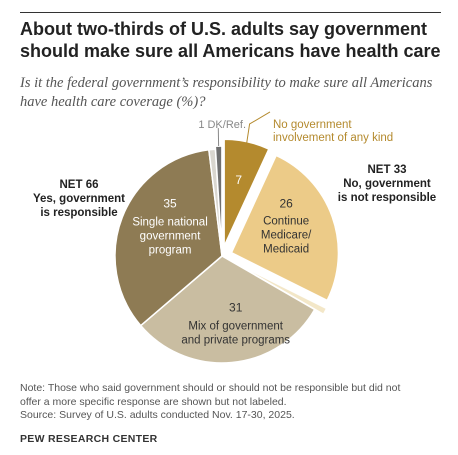 Image resolution: width=458 pixels, height=455 pixels. I want to click on category-label-mix: Mix of government and private programs, so click(235, 334).